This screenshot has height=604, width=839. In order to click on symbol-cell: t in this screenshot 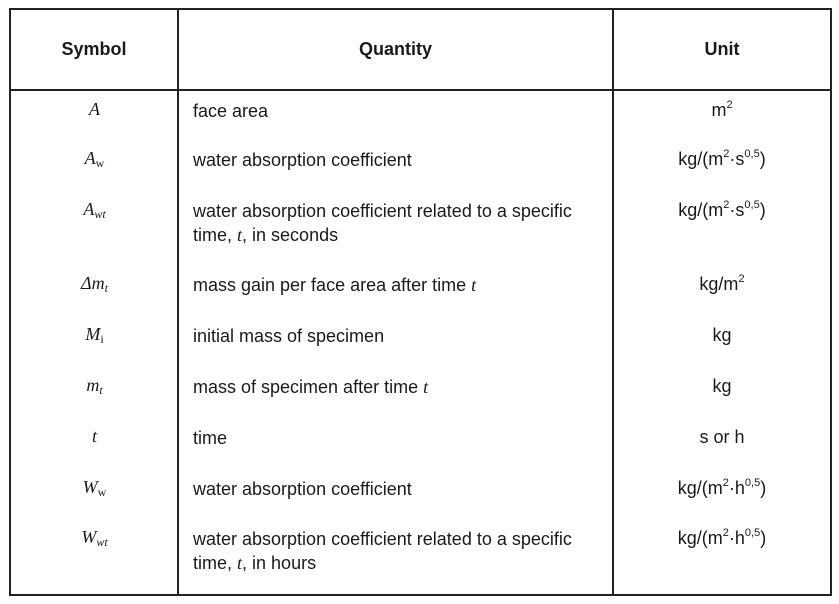, I will do `click(94, 436)`.